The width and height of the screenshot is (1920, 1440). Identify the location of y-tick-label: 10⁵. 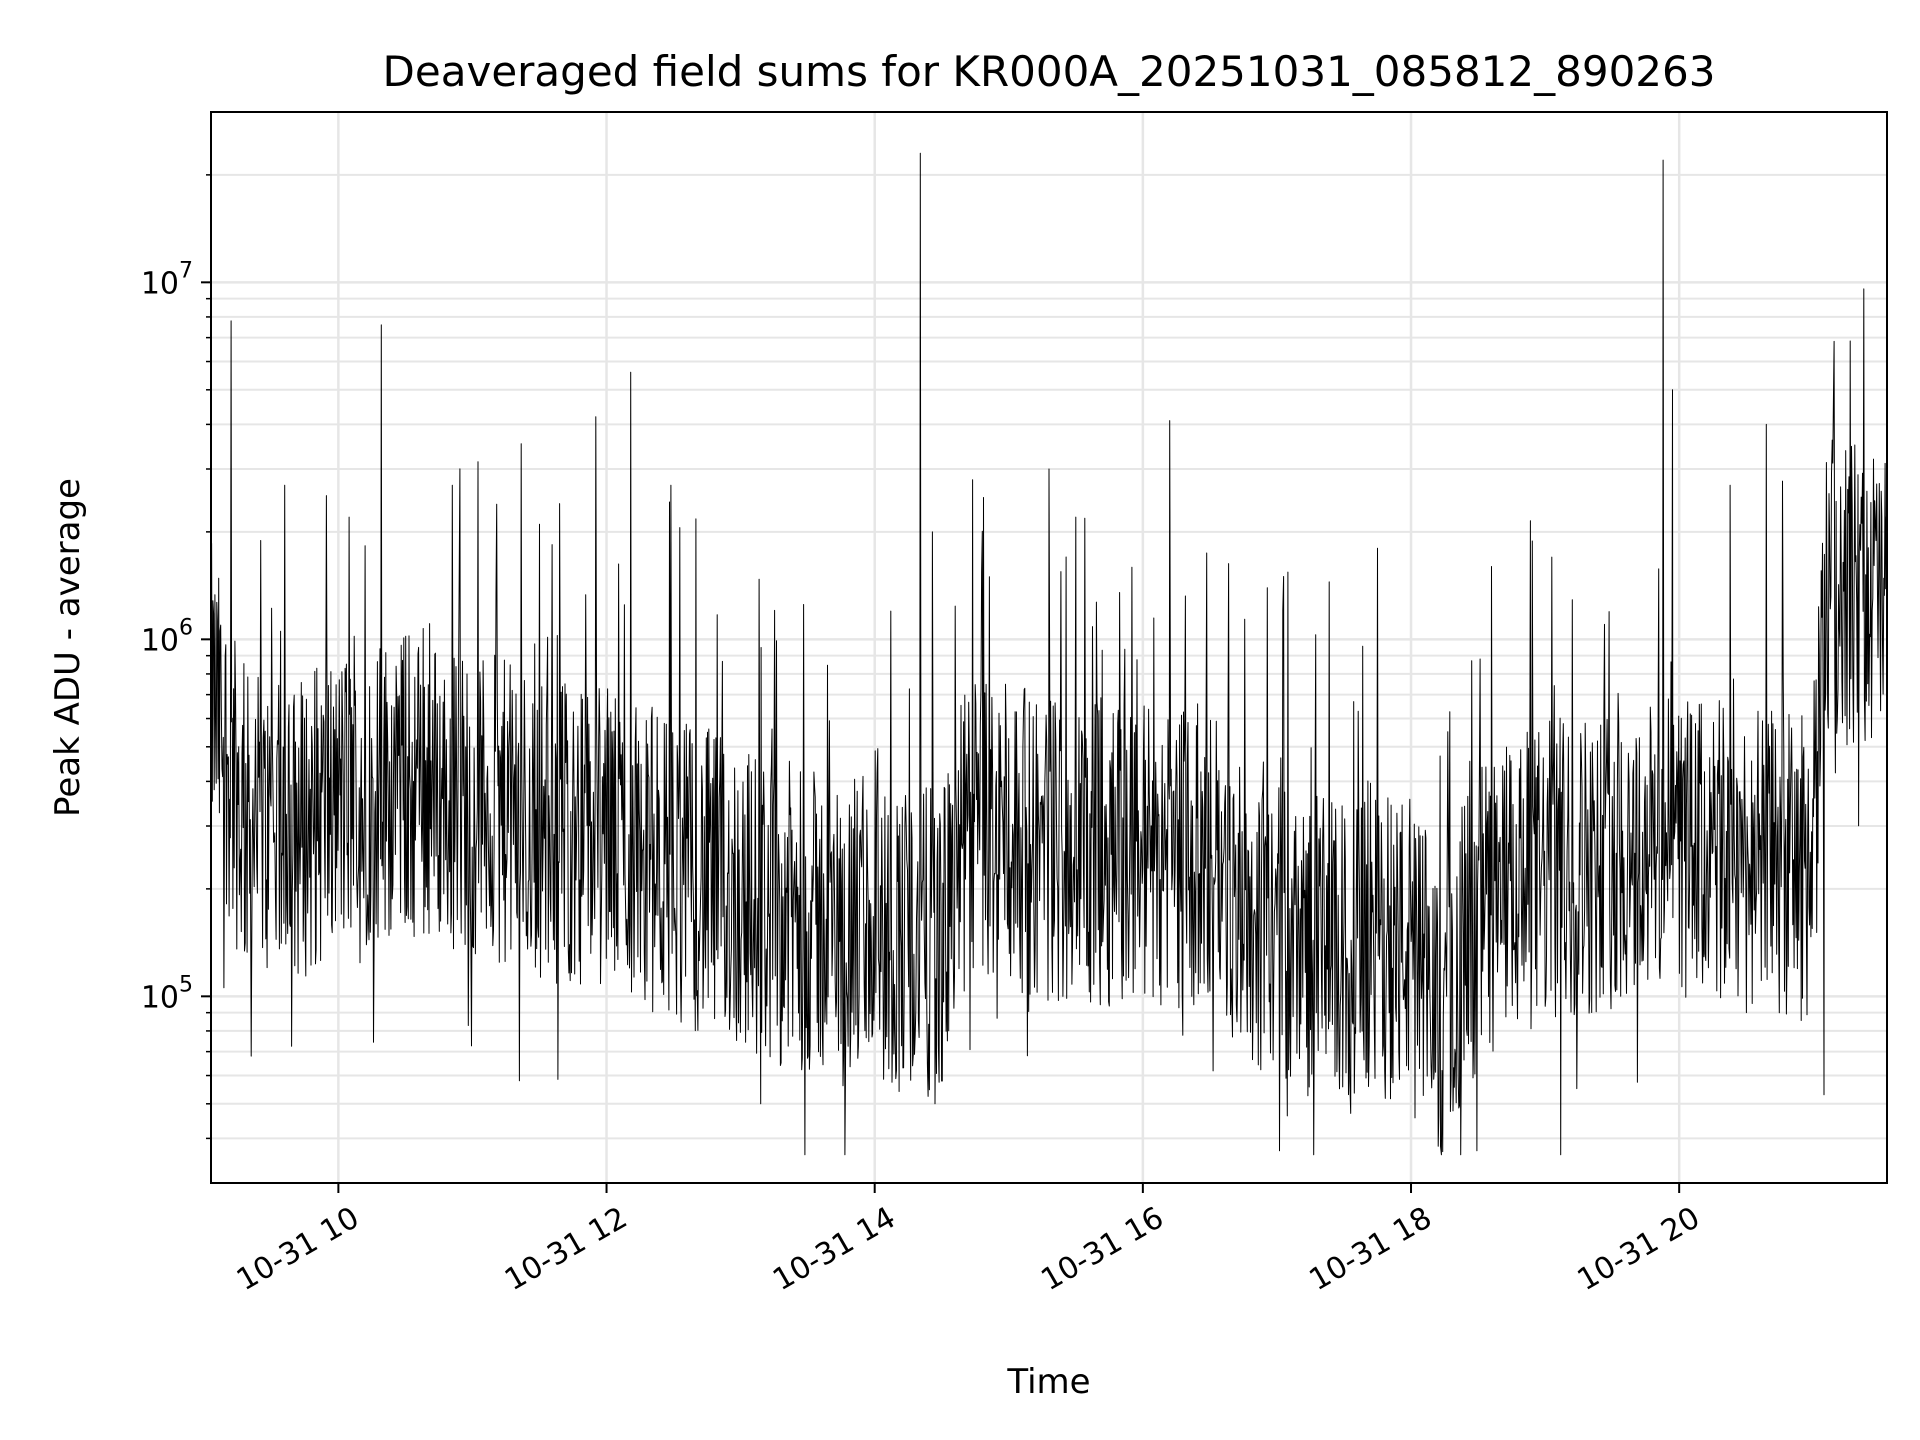
(167, 993).